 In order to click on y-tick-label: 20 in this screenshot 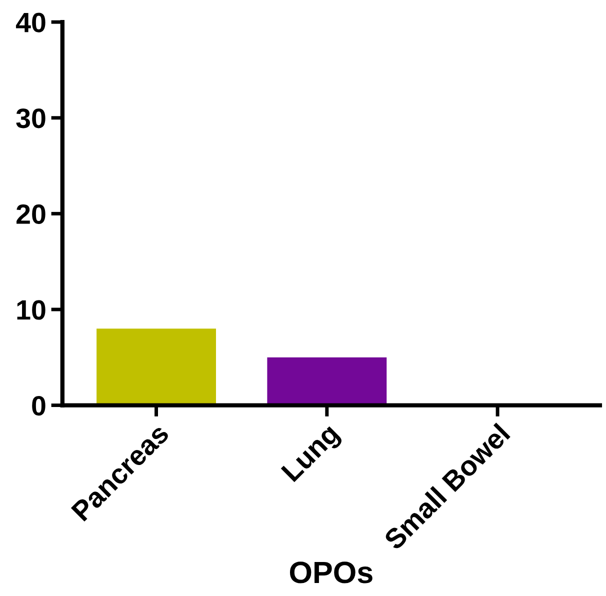, I will do `click(31, 214)`.